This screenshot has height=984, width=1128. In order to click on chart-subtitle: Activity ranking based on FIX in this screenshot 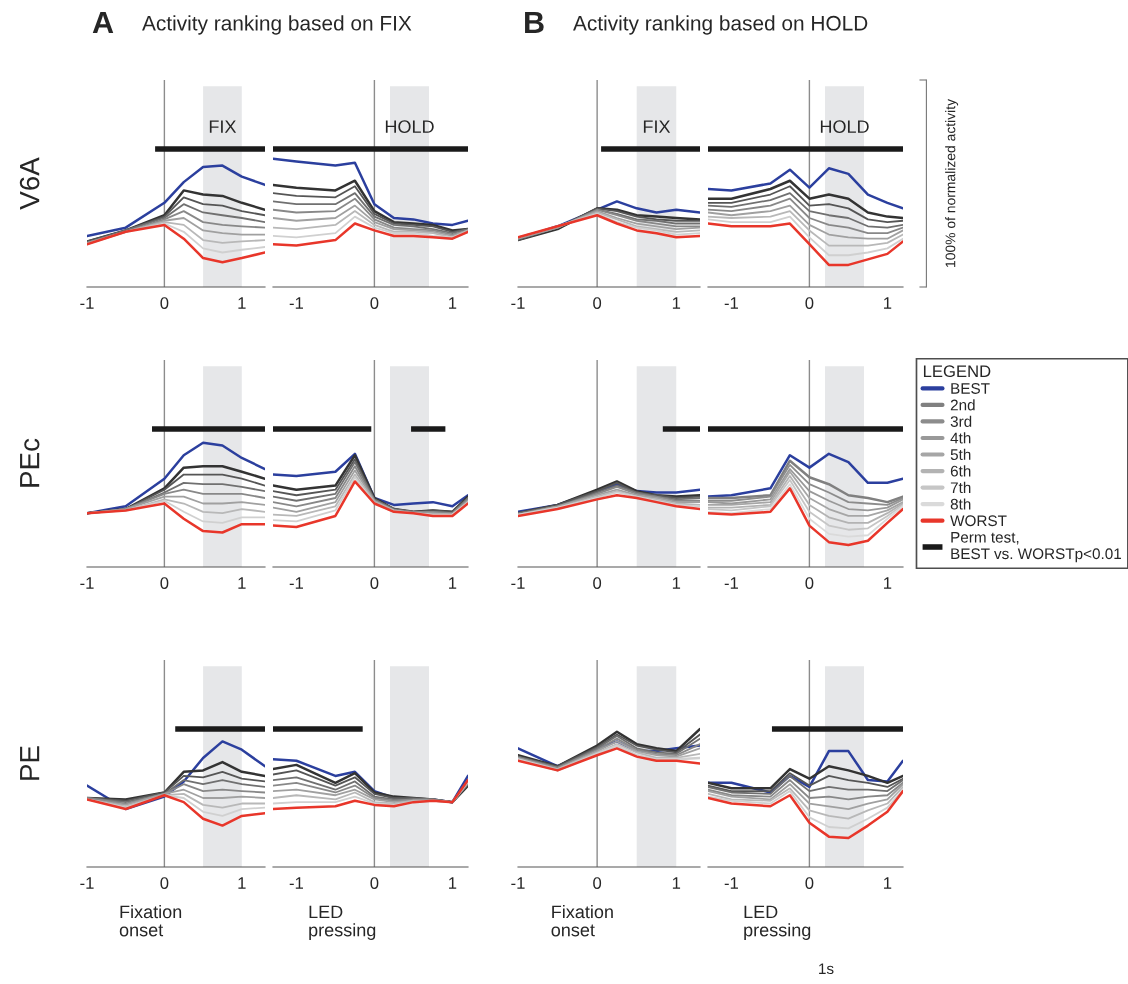, I will do `click(277, 25)`.